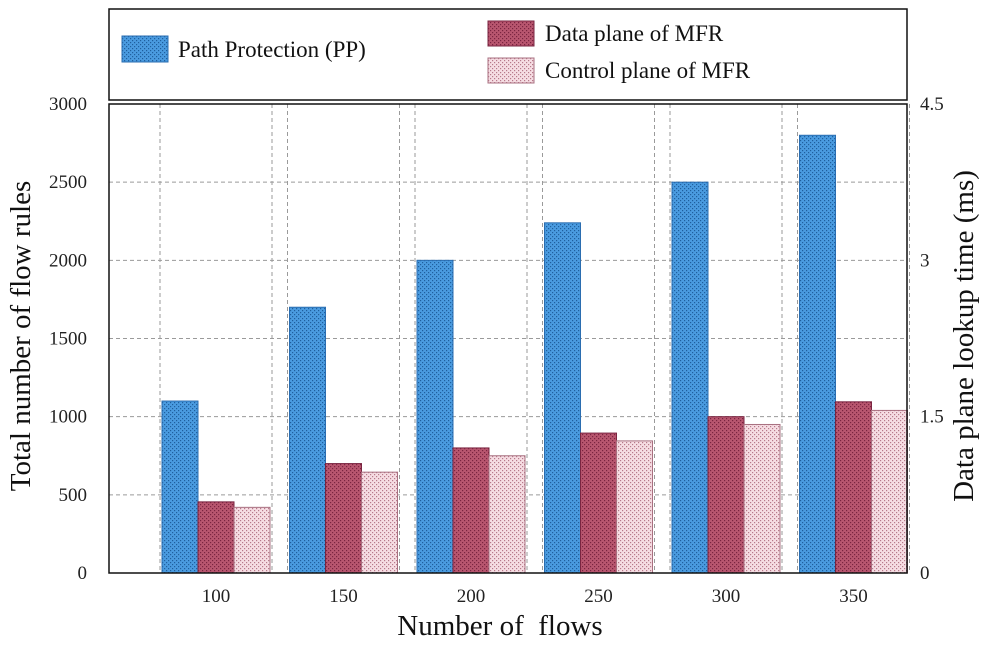 This screenshot has width=990, height=651. I want to click on y-tick-label: 0, so click(83, 573).